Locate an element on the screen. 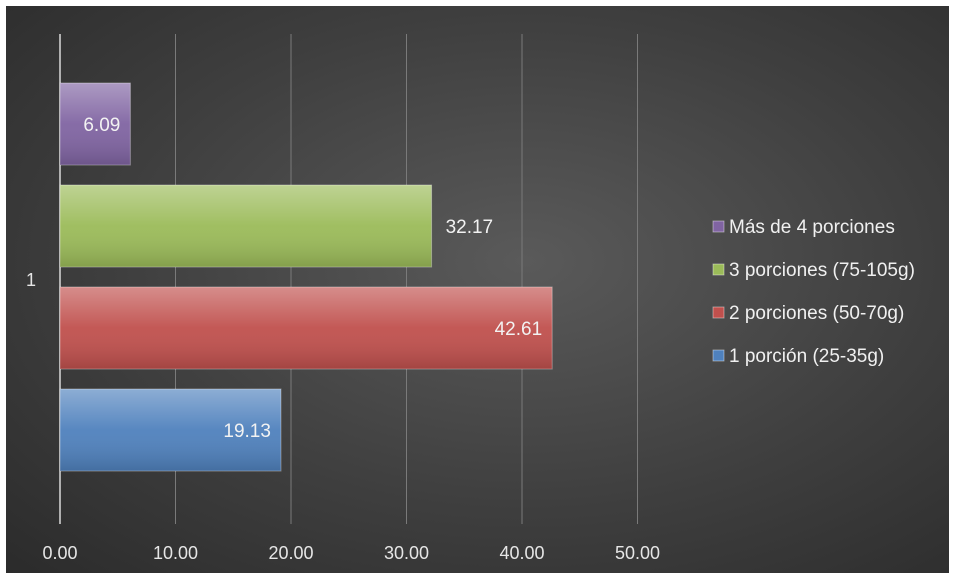  legend-label: 2 porciones (50-70g) is located at coordinates (816, 313).